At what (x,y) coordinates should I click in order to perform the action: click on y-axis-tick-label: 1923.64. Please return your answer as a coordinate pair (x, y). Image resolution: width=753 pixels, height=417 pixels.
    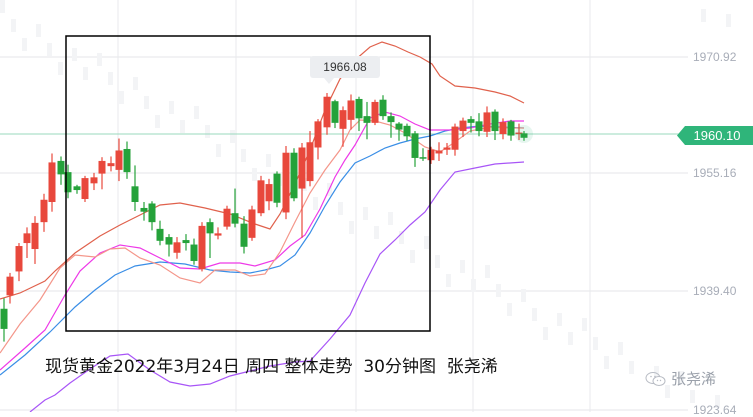
    Looking at the image, I should click on (715, 410).